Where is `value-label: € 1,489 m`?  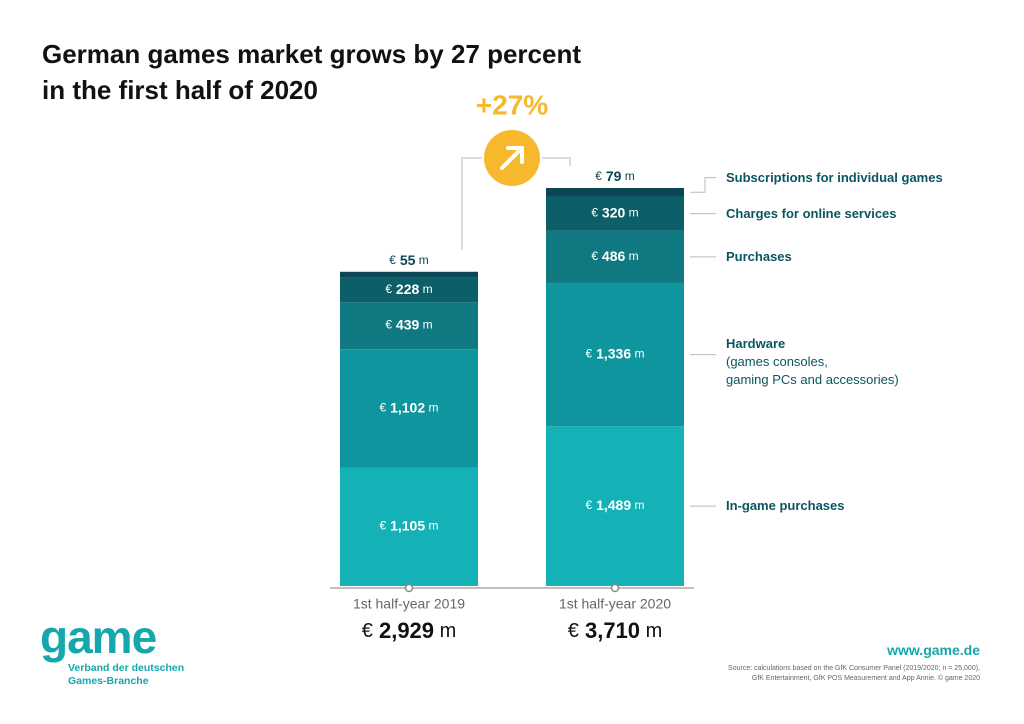
value-label: € 1,489 m is located at coordinates (615, 505).